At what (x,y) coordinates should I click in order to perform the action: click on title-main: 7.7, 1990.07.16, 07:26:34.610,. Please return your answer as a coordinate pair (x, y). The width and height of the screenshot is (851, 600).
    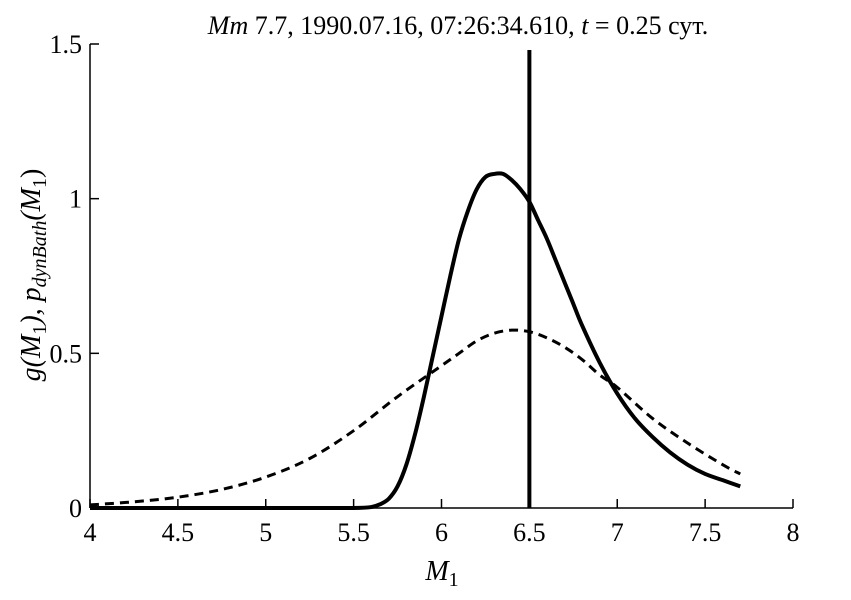
    Looking at the image, I should click on (414, 25).